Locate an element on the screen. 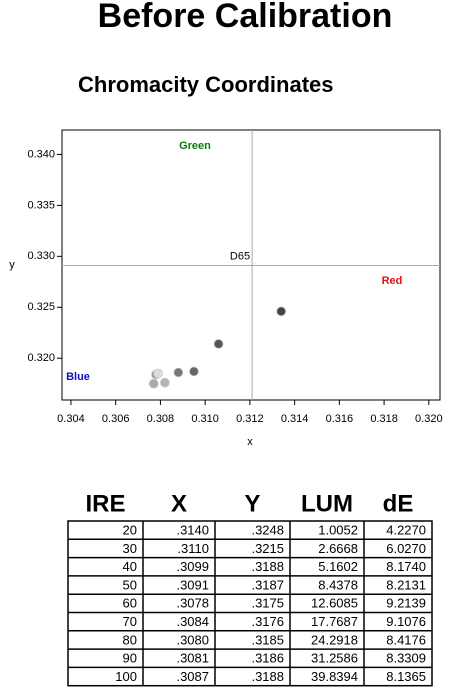 The image size is (450, 696). table-cell: 1.0052 is located at coordinates (338, 530).